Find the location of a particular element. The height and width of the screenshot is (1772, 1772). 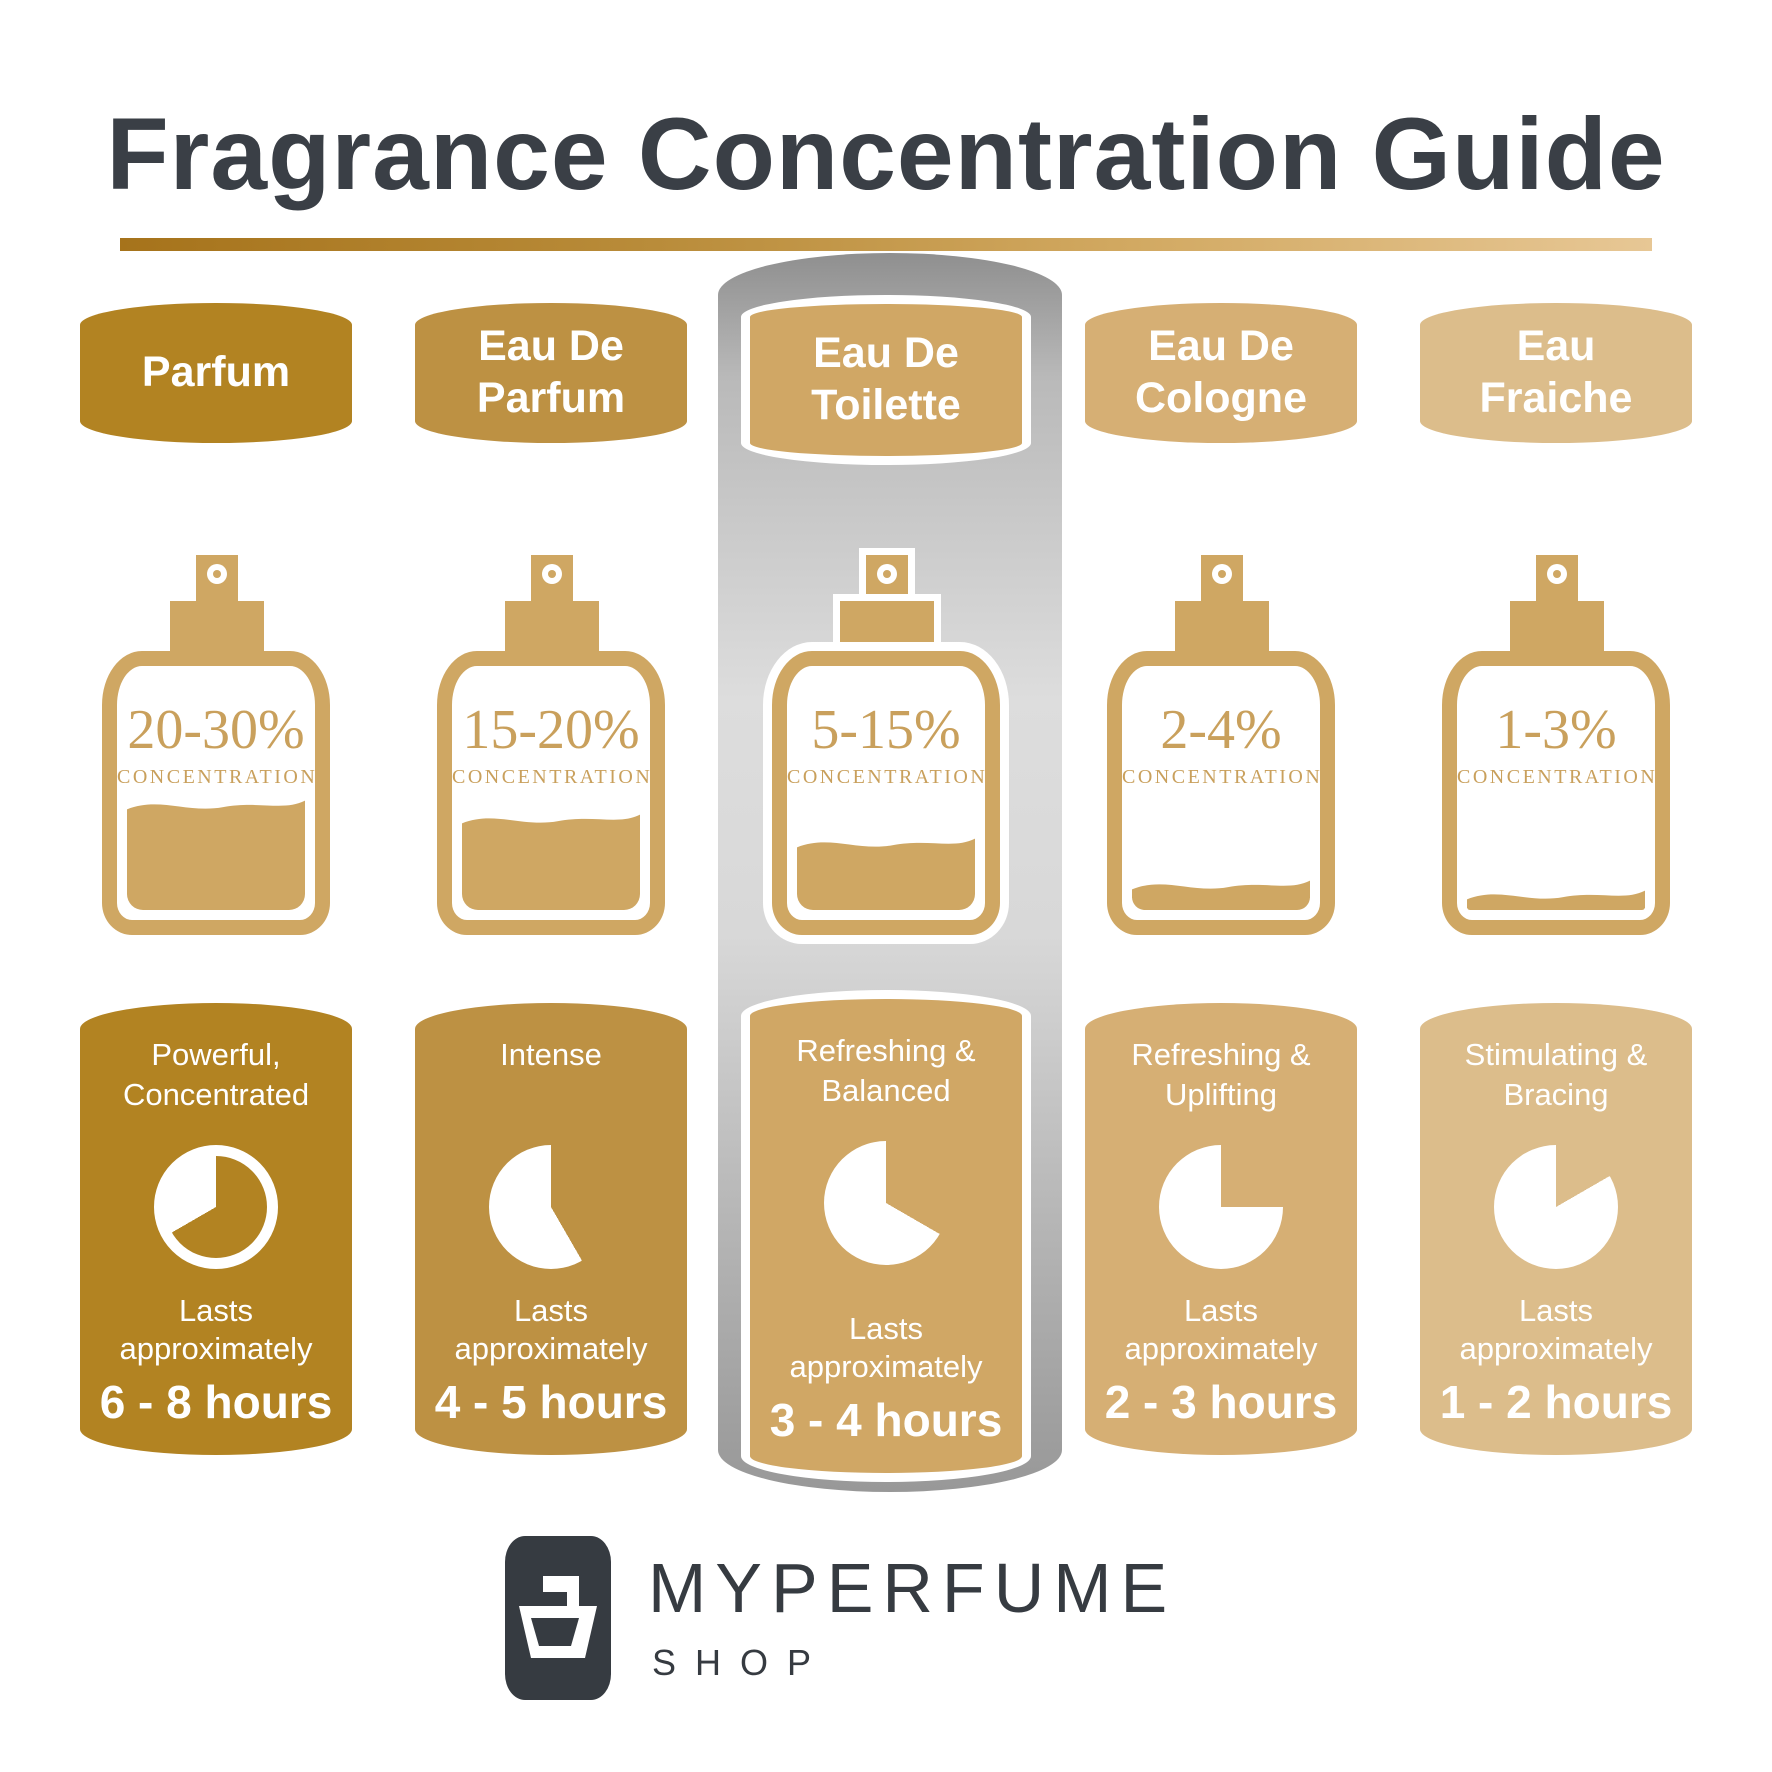

concentration-block: 5-15% CONCENTRATION is located at coordinates (887, 744).